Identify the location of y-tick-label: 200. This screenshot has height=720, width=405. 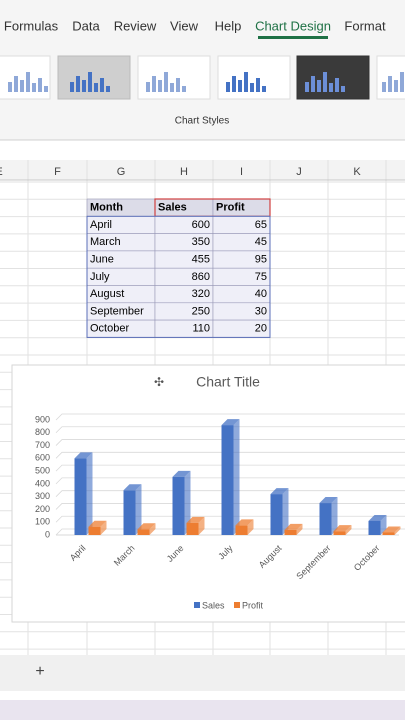
(42, 509).